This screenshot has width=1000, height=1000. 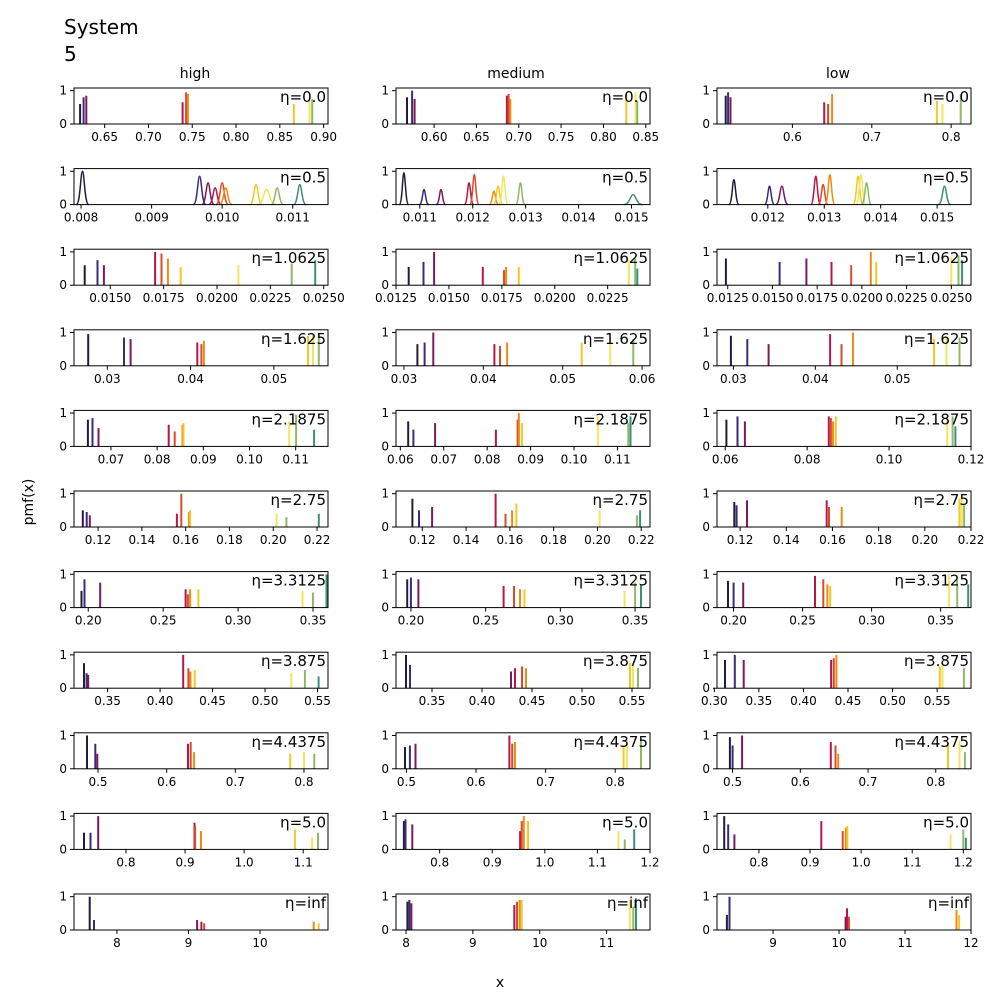 I want to click on x-tick-label: 0.04, so click(x=483, y=379).